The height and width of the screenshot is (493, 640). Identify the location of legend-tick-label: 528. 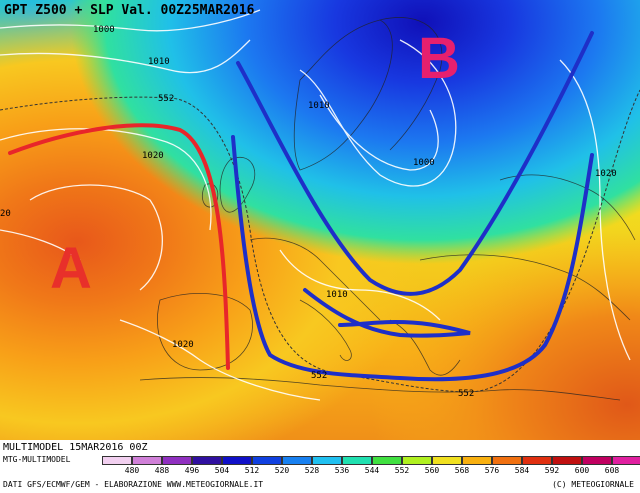
(312, 470).